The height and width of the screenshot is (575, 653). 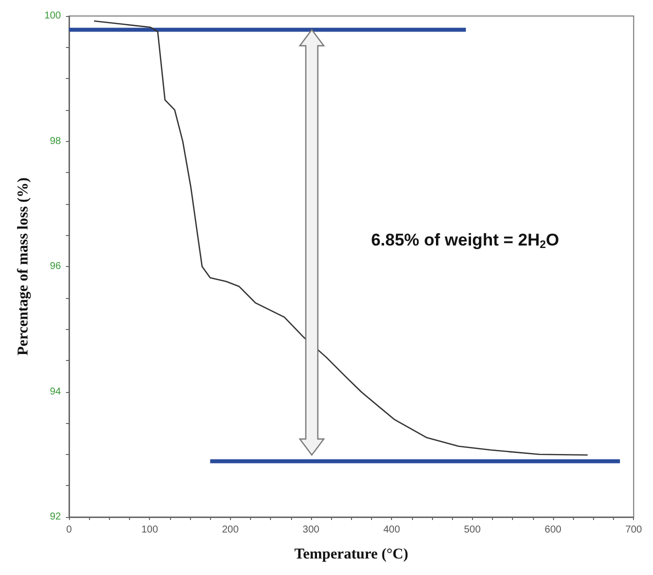 I want to click on x-tick-label: 300, so click(x=311, y=530).